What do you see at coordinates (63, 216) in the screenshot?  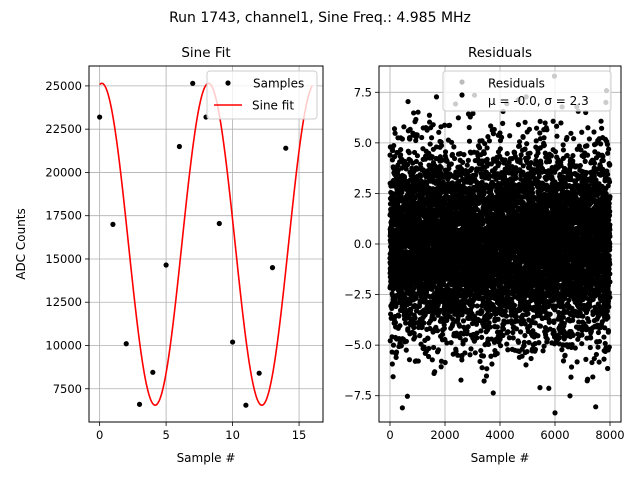 I see `sine-fit-ytick-label: 17500` at bounding box center [63, 216].